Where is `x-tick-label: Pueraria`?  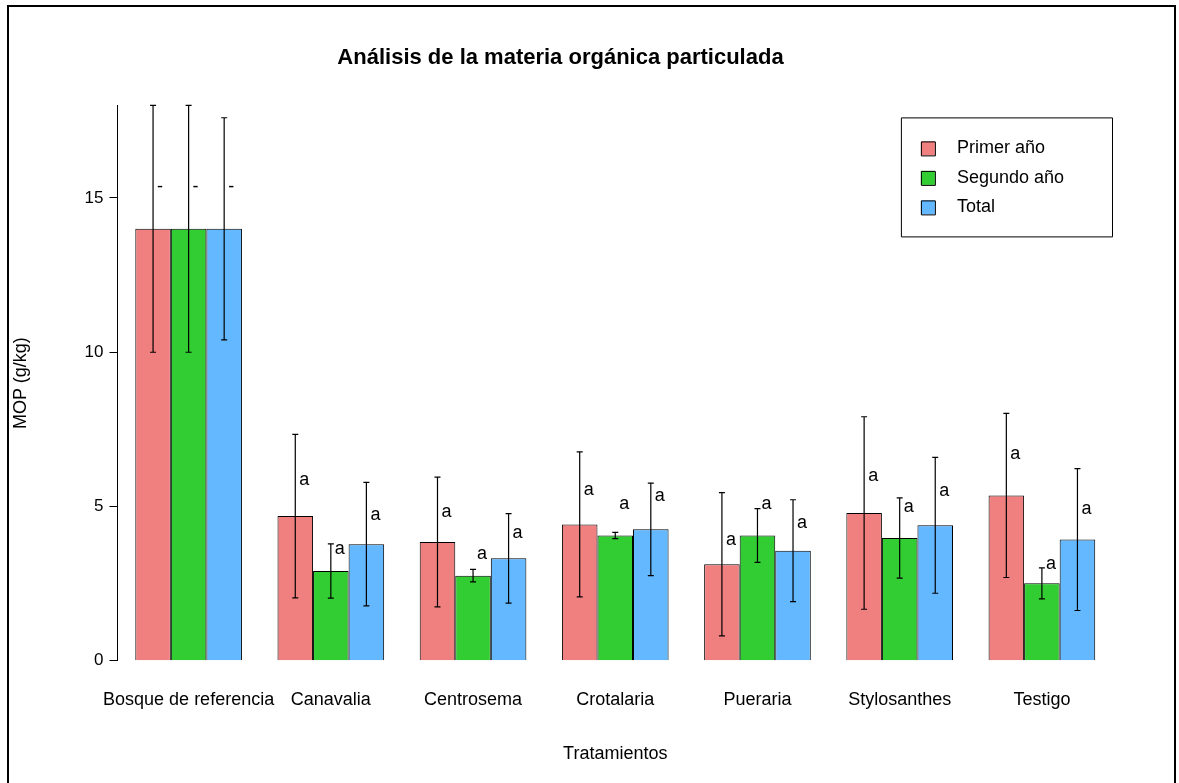 x-tick-label: Pueraria is located at coordinates (758, 698).